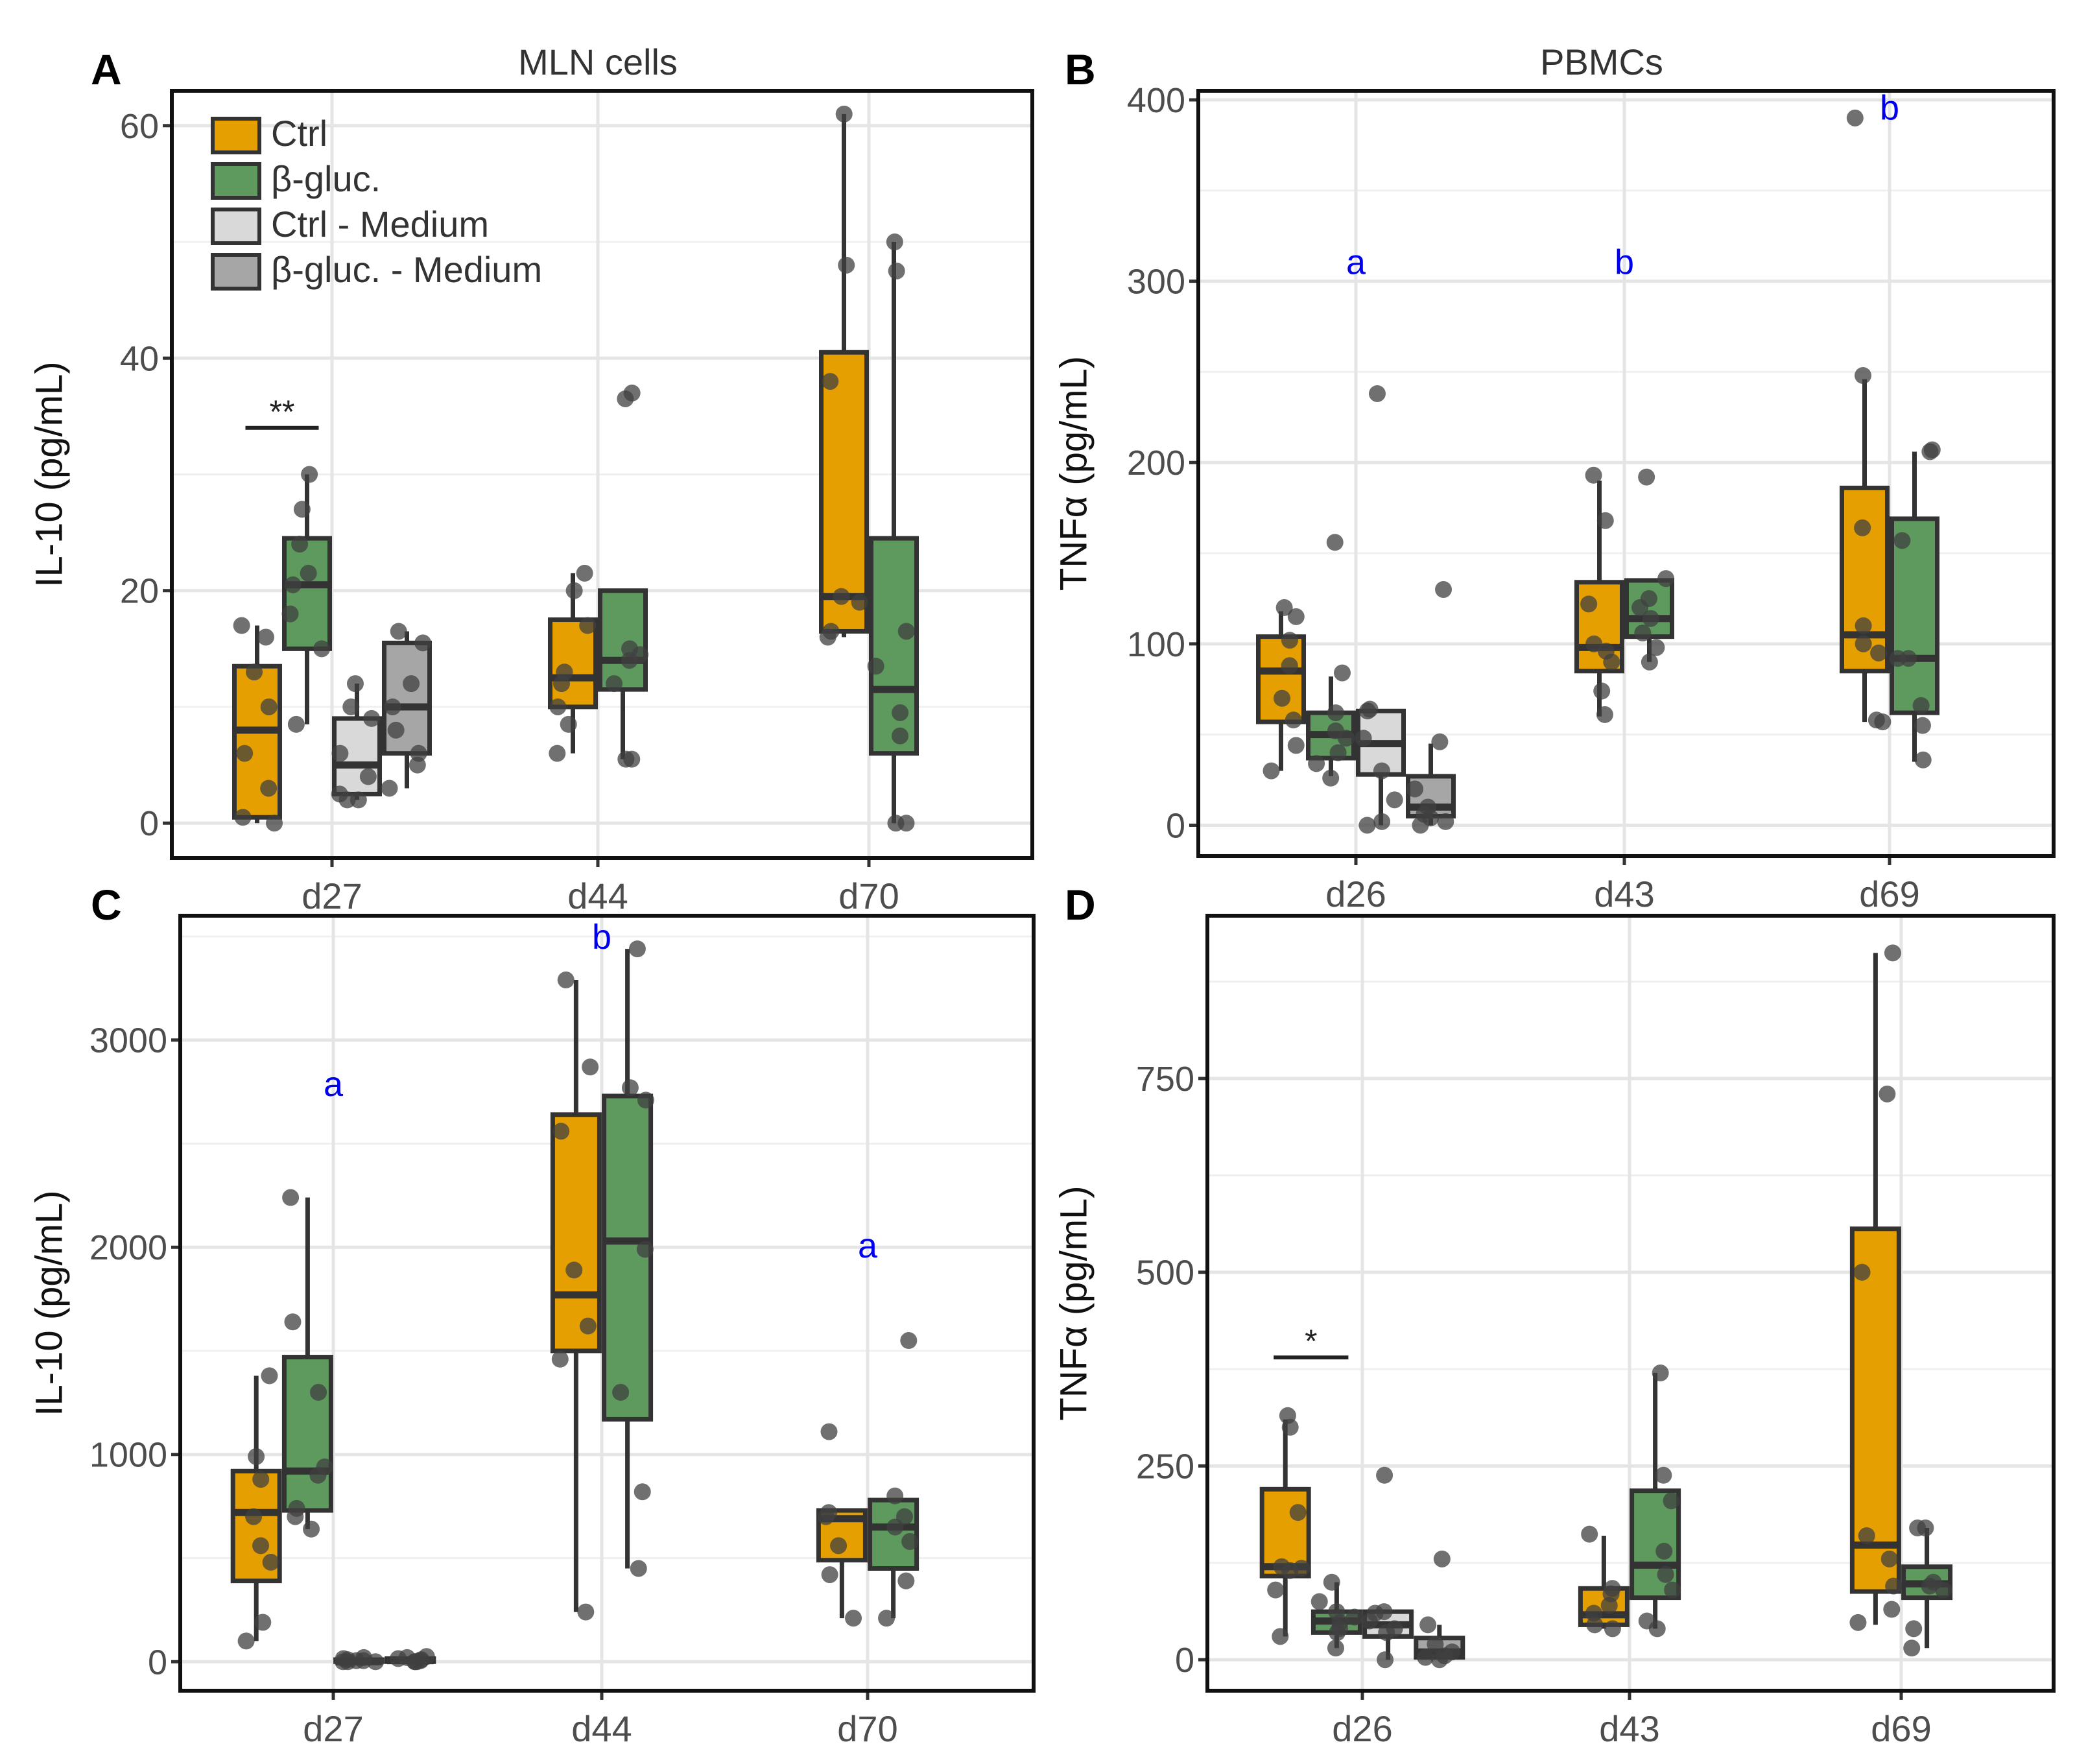 This screenshot has width=2075, height=1764. Describe the element at coordinates (1311, 1341) in the screenshot. I see `significance-label: *` at that location.